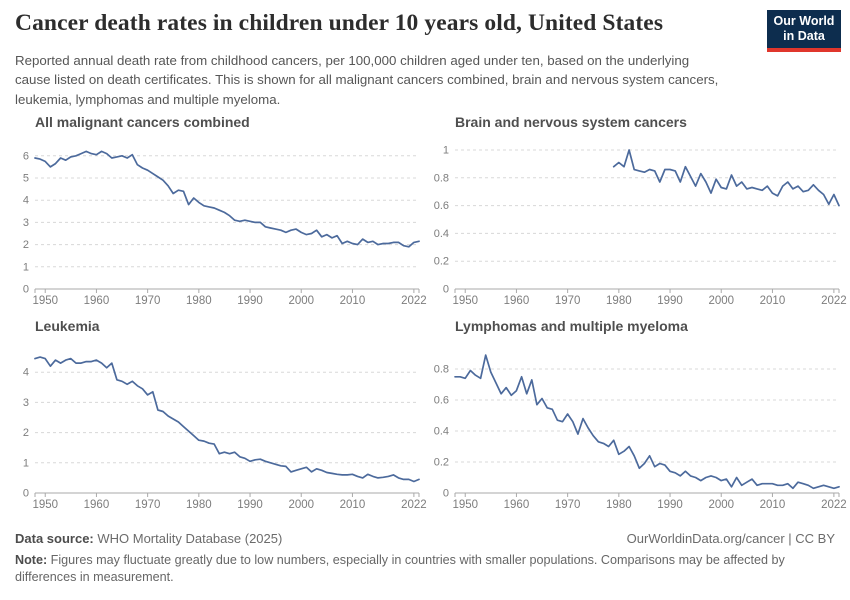  I want to click on data-source-label: Data source:, so click(54, 538).